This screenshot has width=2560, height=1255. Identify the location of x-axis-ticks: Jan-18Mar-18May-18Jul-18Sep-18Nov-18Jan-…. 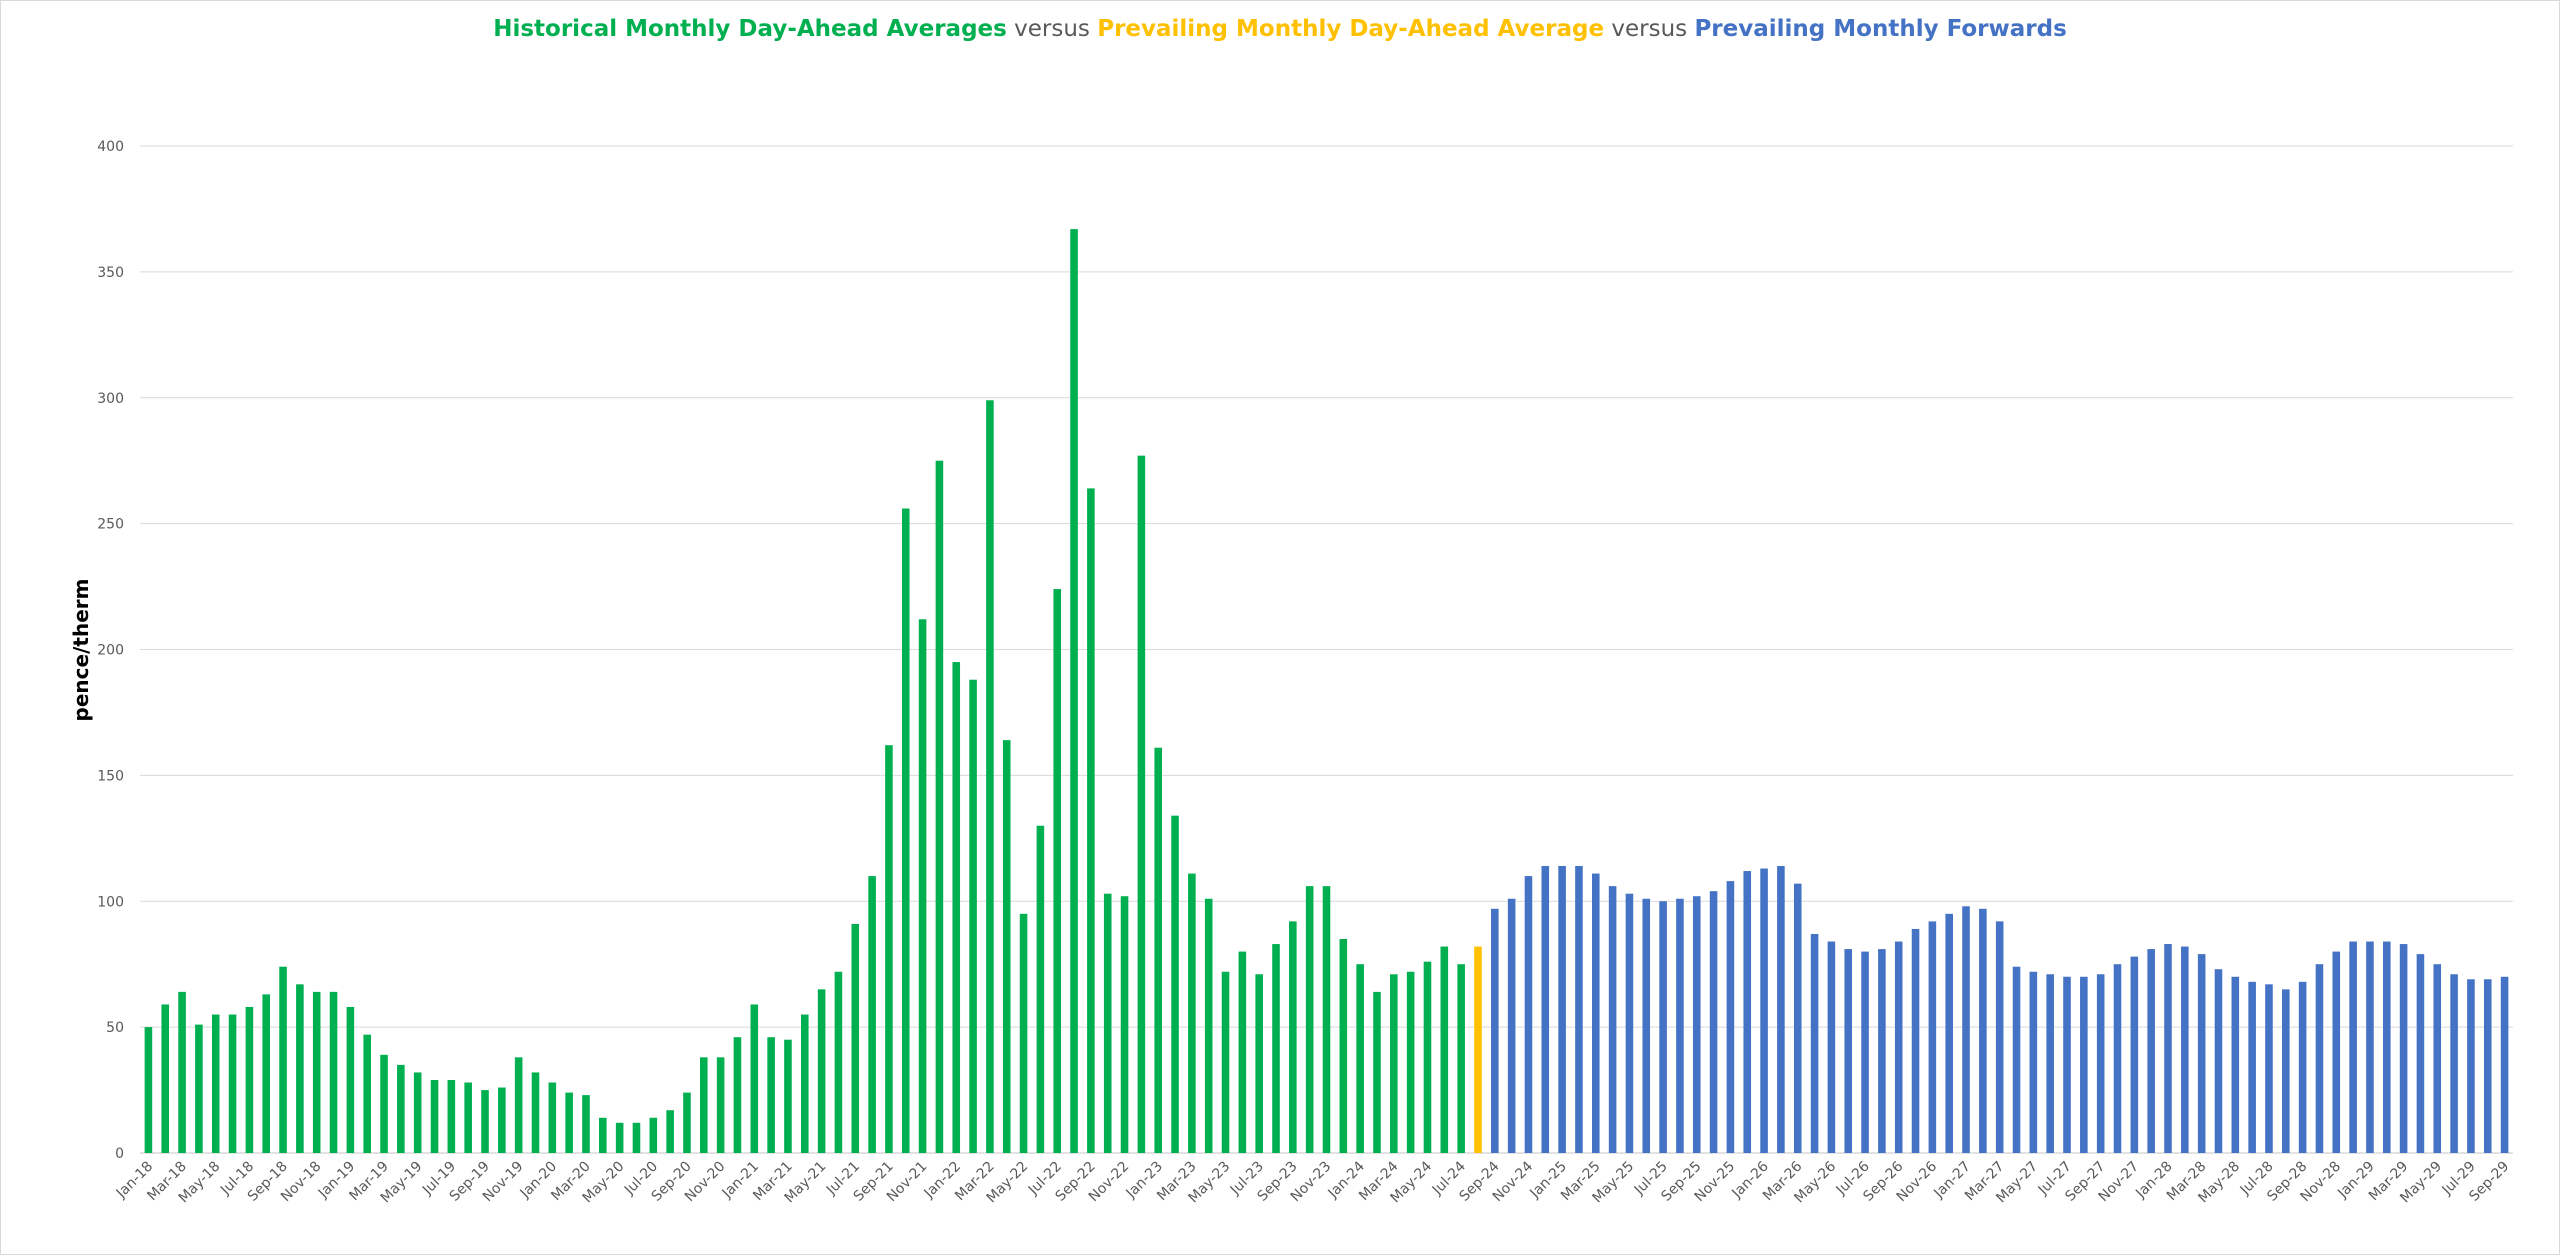
(1313, 1182).